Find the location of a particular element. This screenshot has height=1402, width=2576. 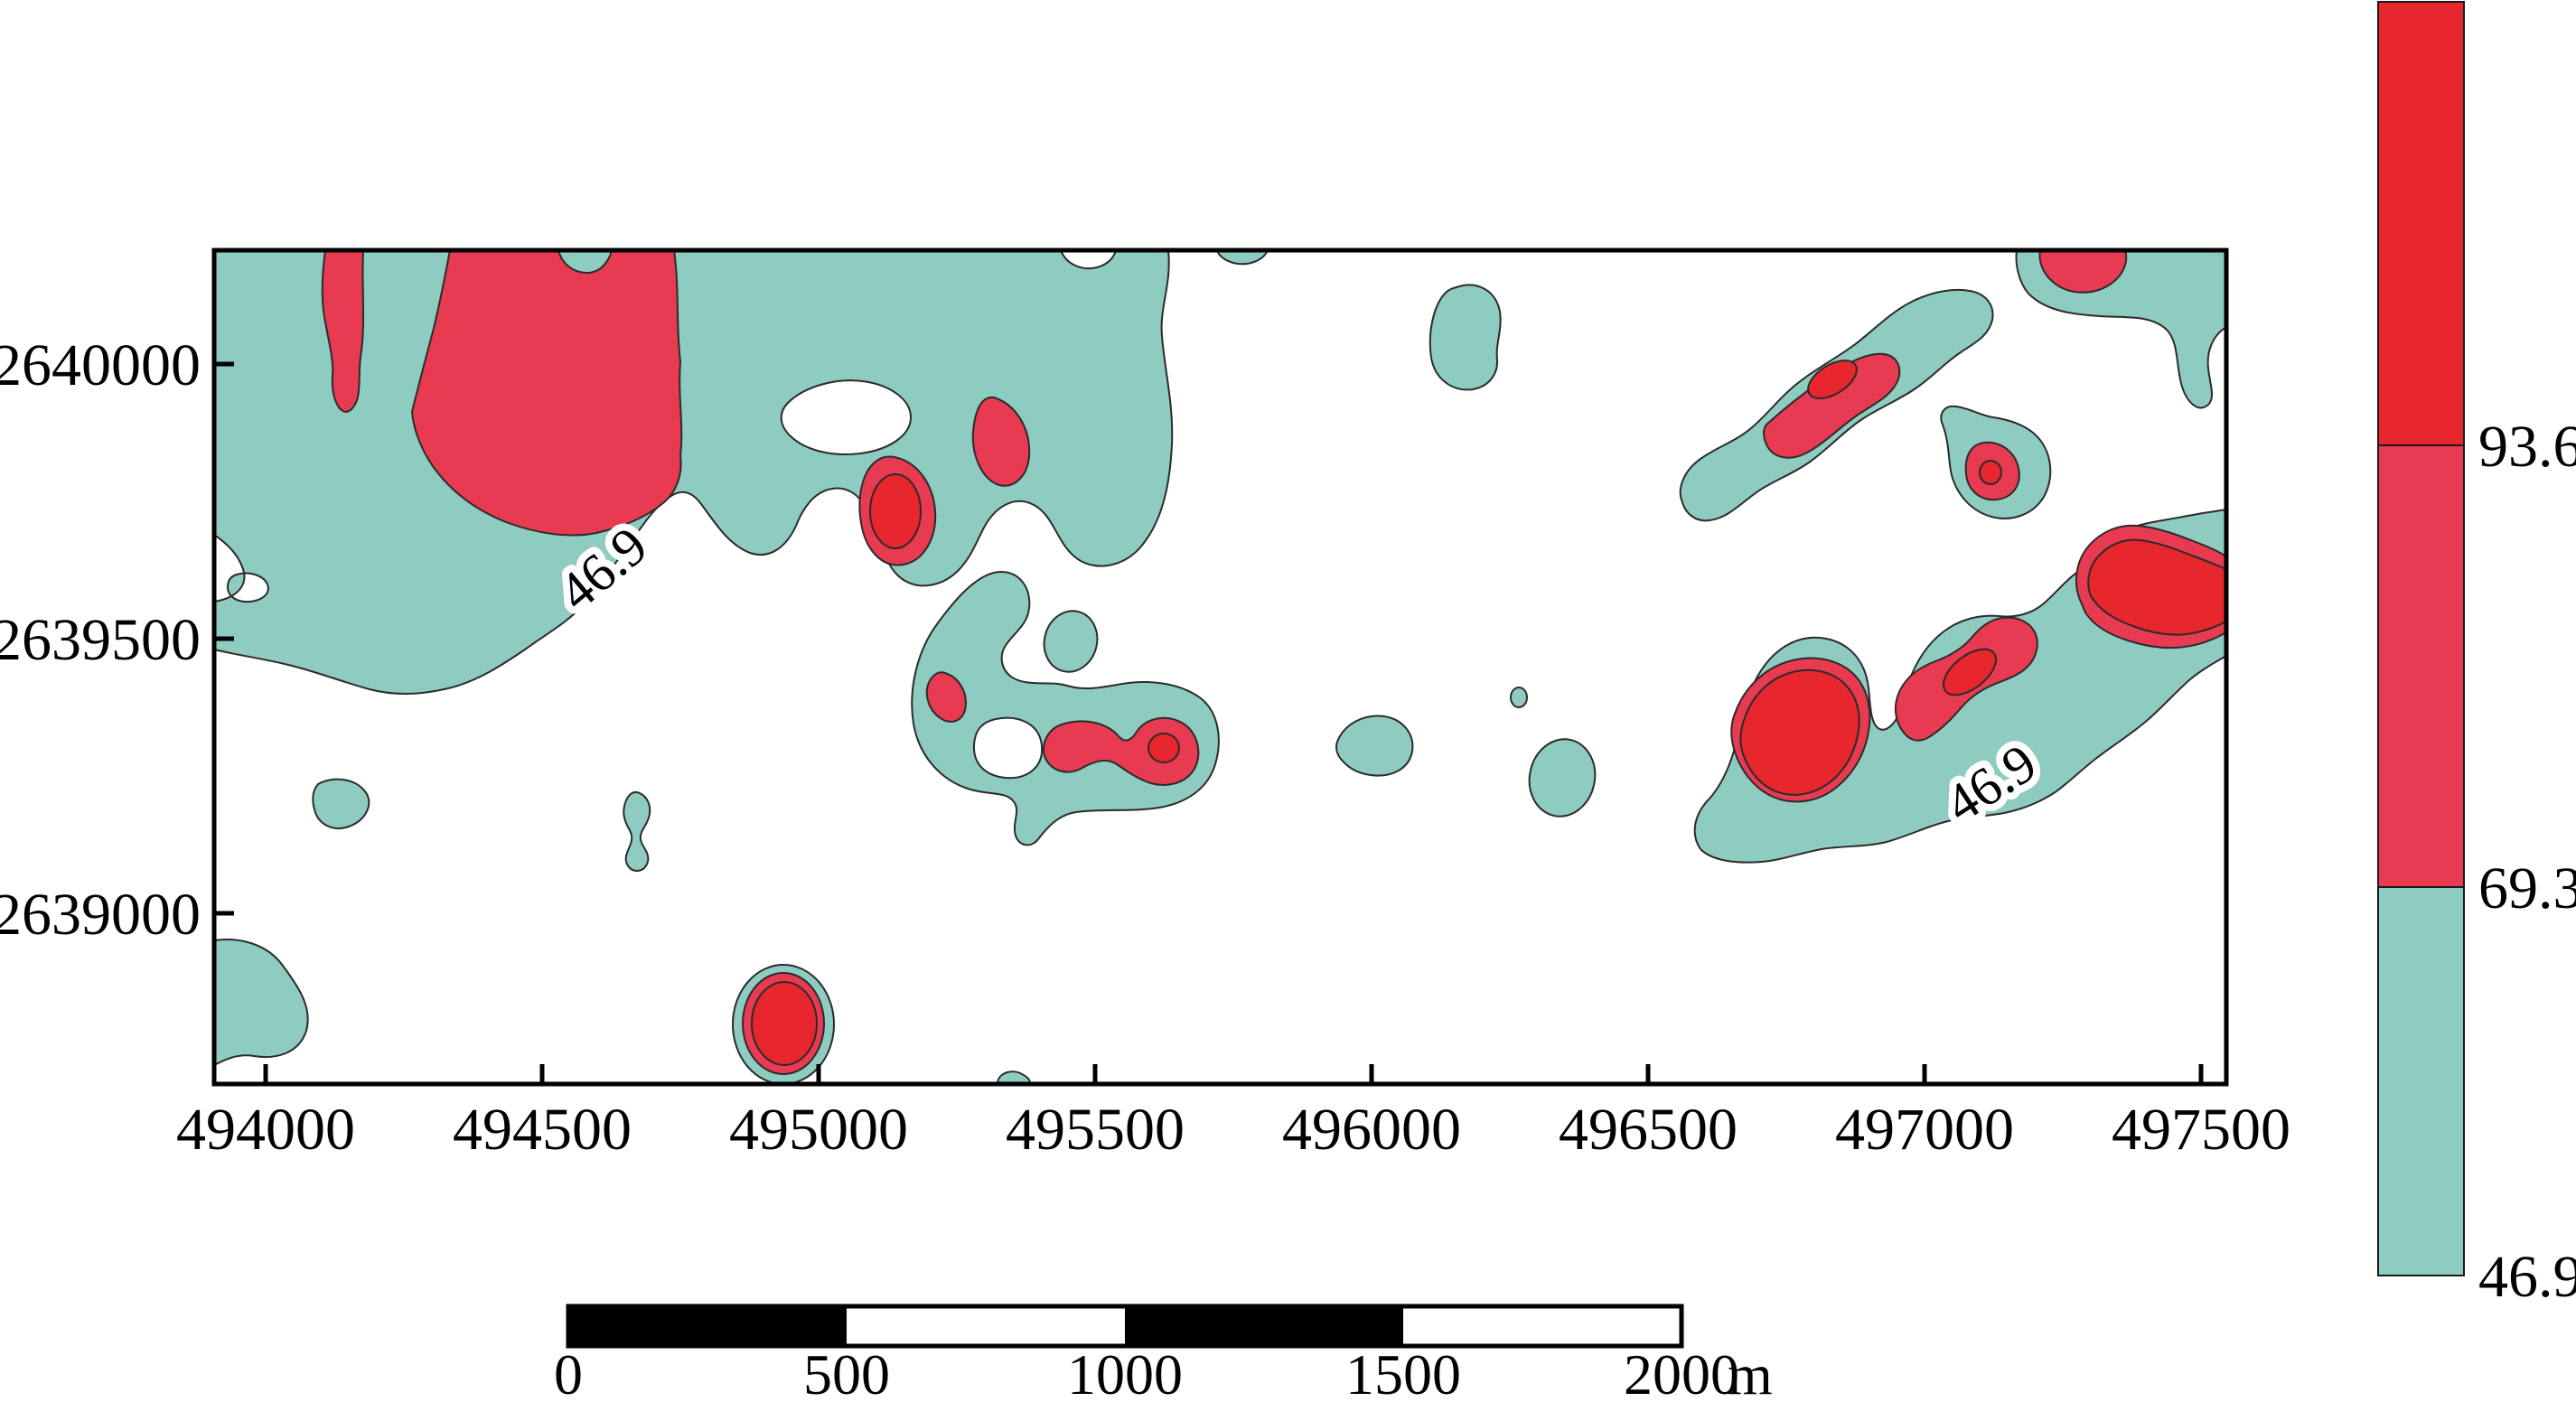

scale-bar is located at coordinates (1125, 1326).